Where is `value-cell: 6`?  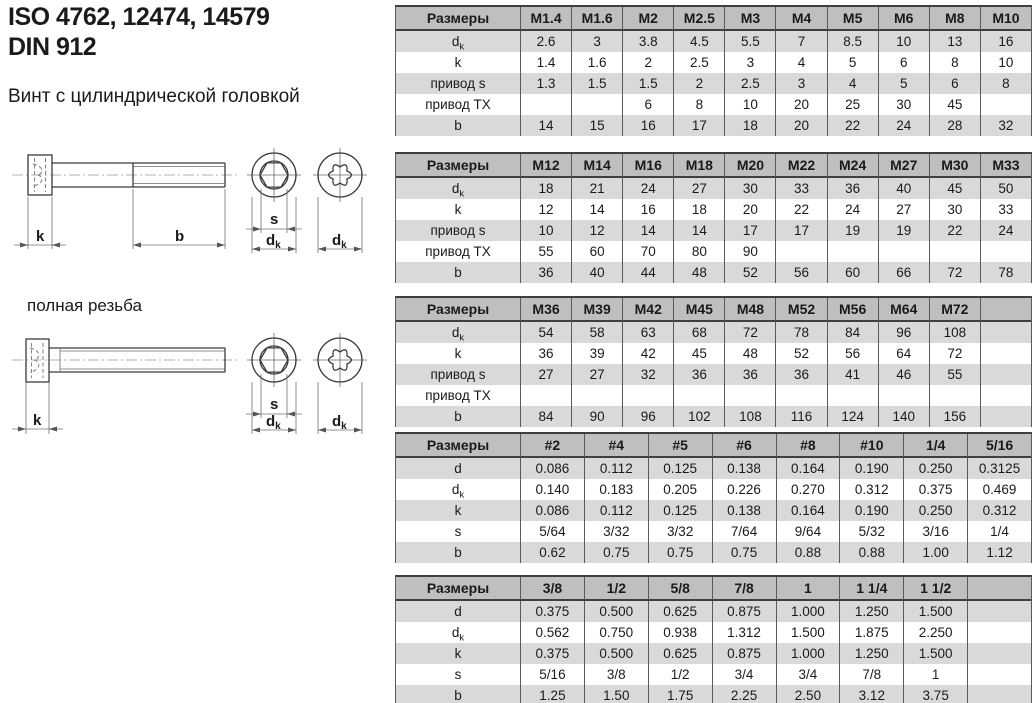
value-cell: 6 is located at coordinates (648, 104).